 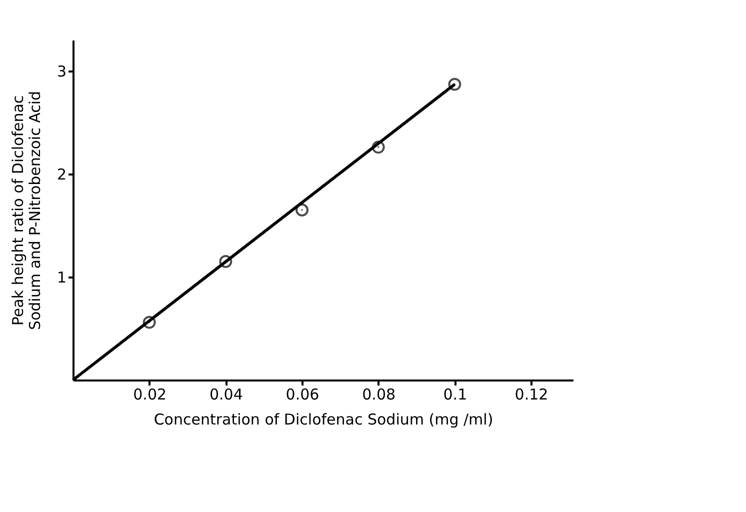 What do you see at coordinates (455, 395) in the screenshot?
I see `x-tick-label: 0.1` at bounding box center [455, 395].